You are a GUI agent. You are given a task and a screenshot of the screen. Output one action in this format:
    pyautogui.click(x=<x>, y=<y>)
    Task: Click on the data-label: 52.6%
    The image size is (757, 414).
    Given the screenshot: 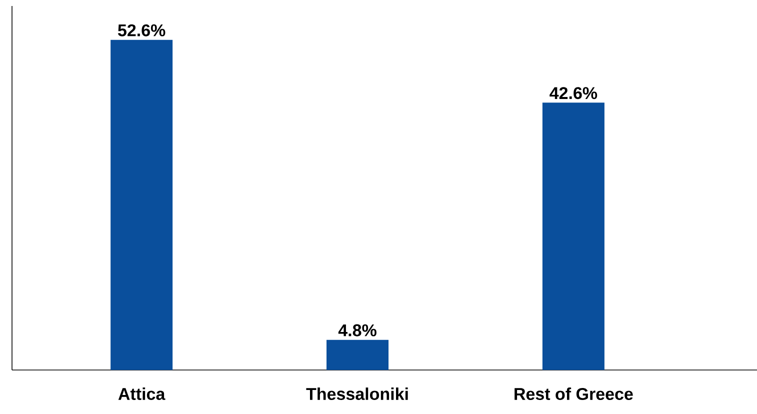 What is the action you would take?
    pyautogui.click(x=142, y=30)
    